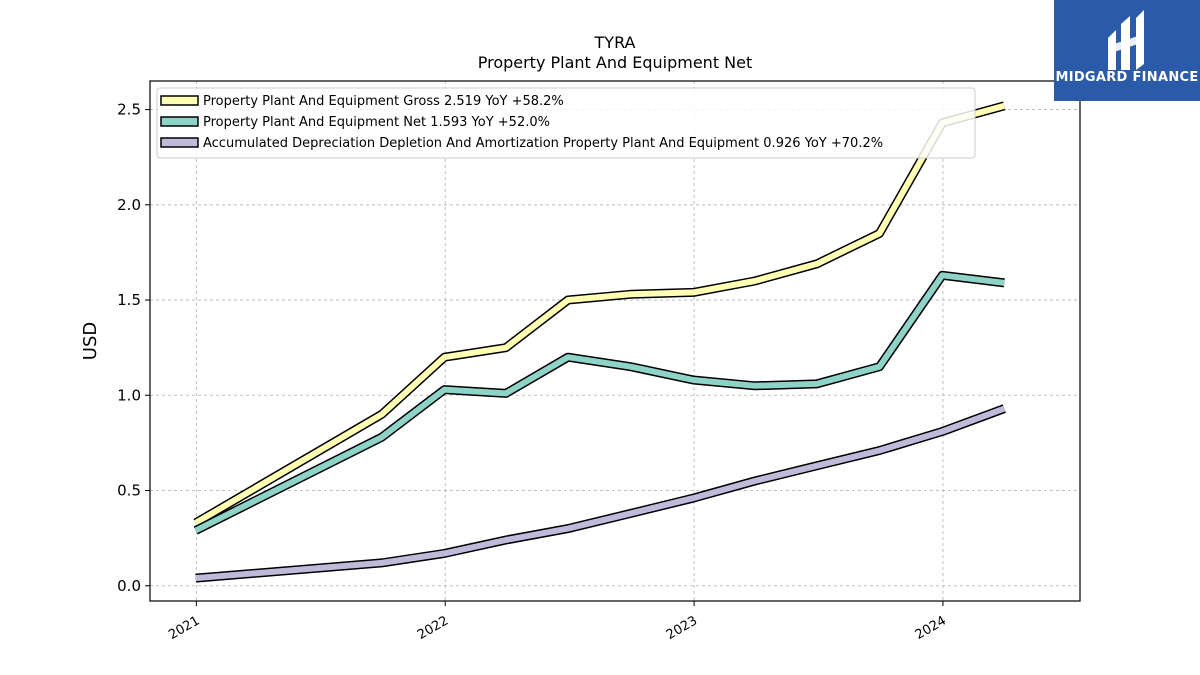 The image size is (1200, 675). I want to click on y-tick-label: 0.5, so click(129, 491).